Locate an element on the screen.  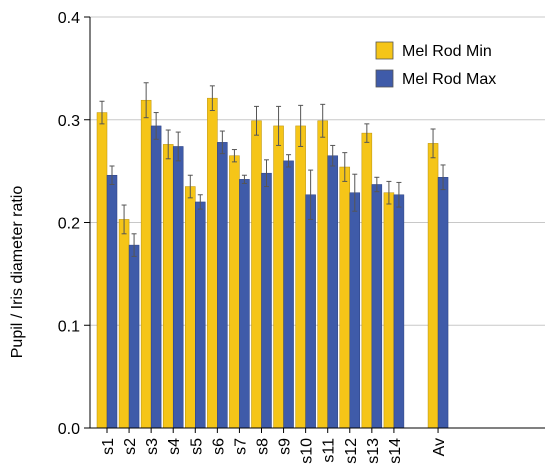
bar-s13-min is located at coordinates (367, 280).